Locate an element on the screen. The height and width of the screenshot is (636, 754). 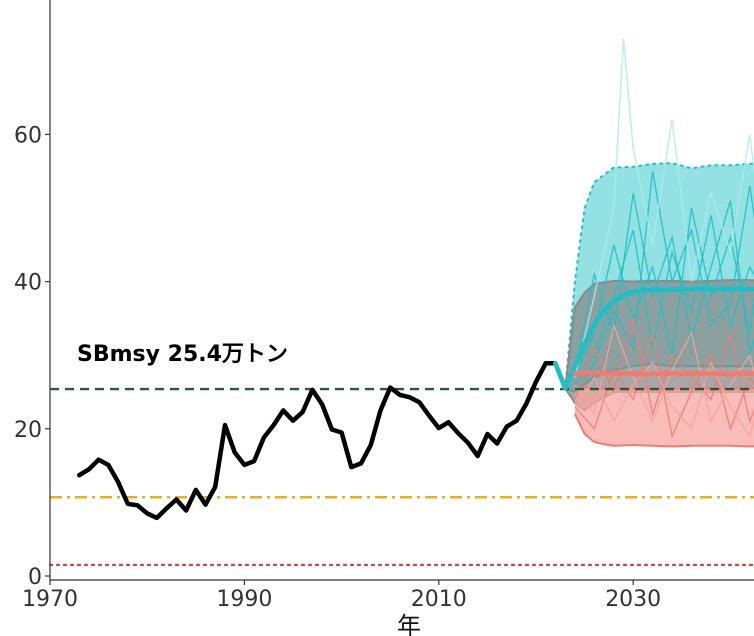
band-1-upper-edge is located at coordinates (659, 334).